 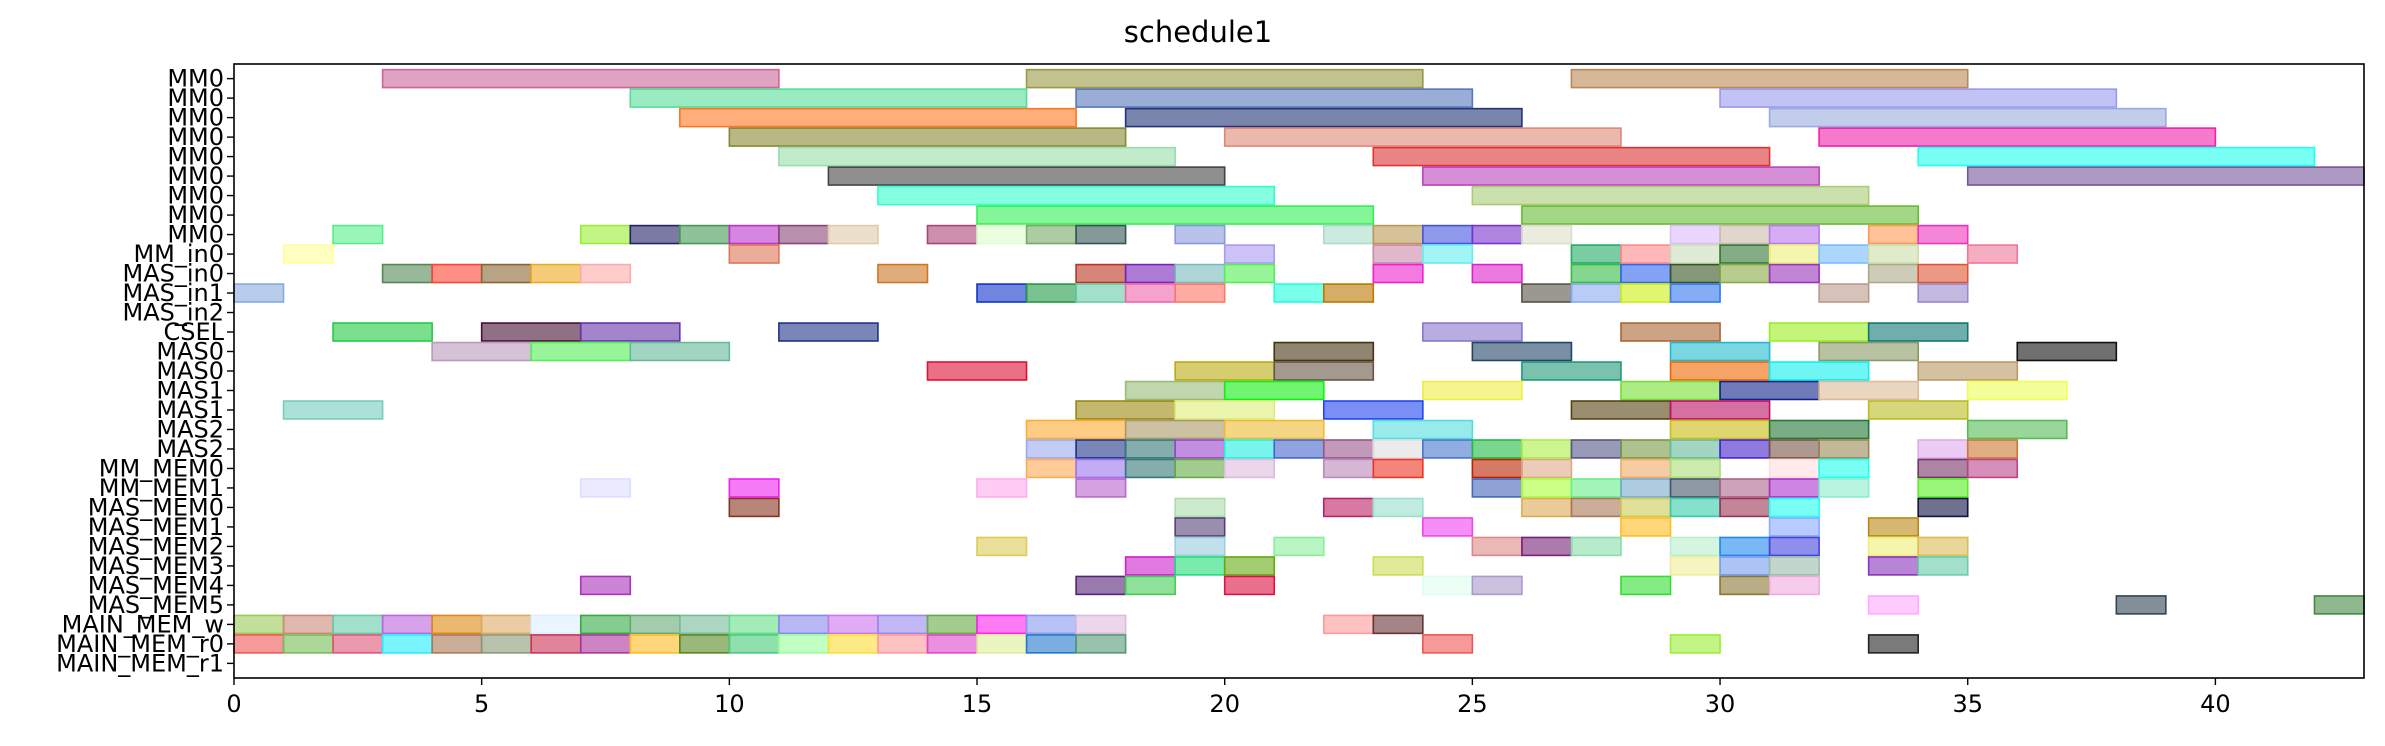 What do you see at coordinates (729, 704) in the screenshot?
I see `x-tick-label: 10` at bounding box center [729, 704].